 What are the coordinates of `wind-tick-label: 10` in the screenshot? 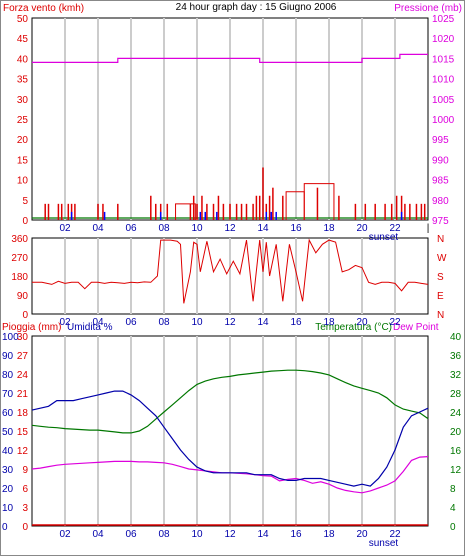 It's located at (23, 181).